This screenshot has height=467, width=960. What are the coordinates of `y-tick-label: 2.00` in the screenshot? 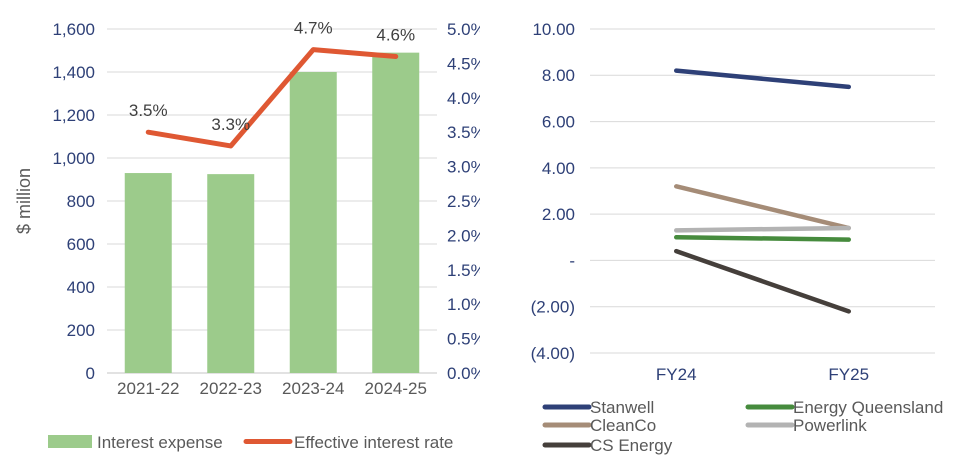 It's located at (558, 214).